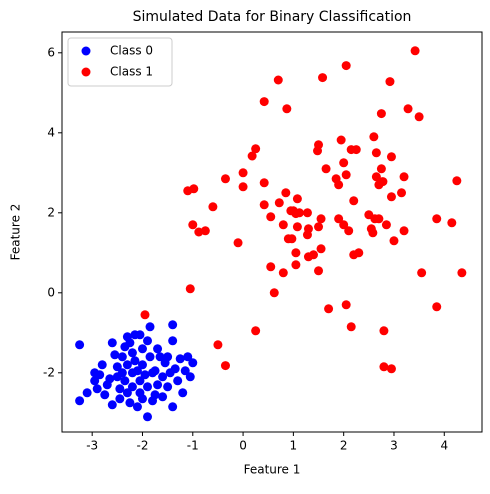  What do you see at coordinates (193, 446) in the screenshot?
I see `x-tick-label: -1` at bounding box center [193, 446].